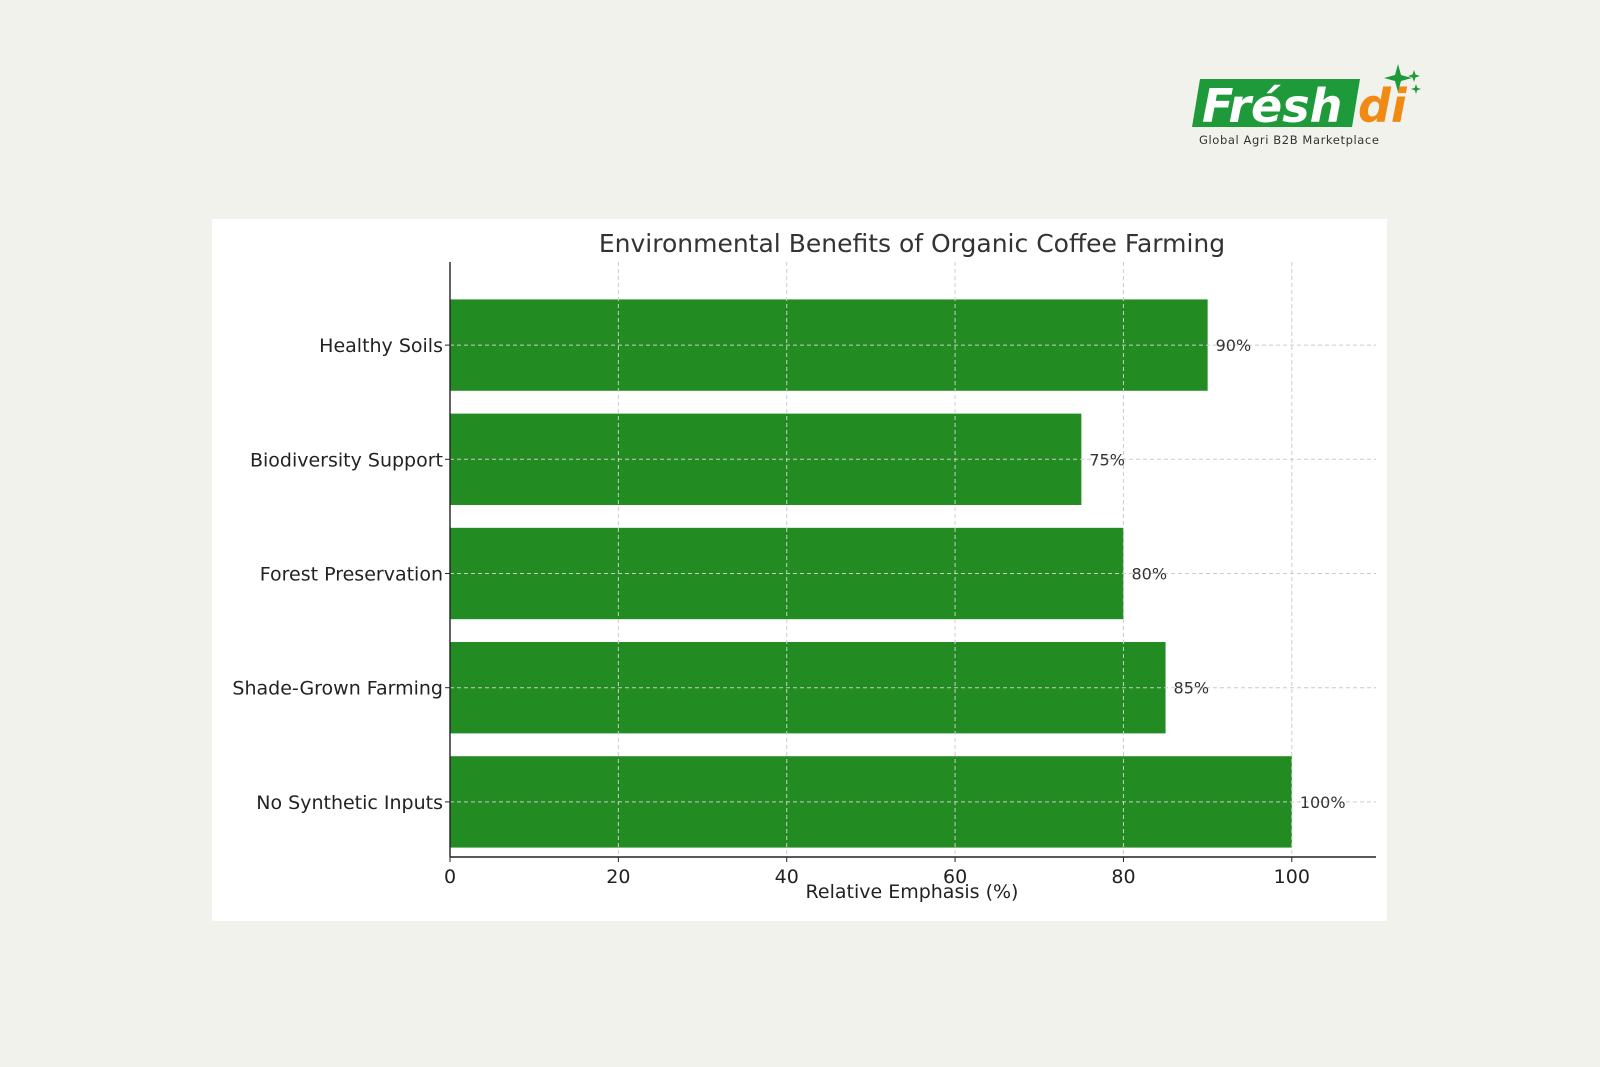  Describe the element at coordinates (450, 877) in the screenshot. I see `x-tick-label: 0` at that location.